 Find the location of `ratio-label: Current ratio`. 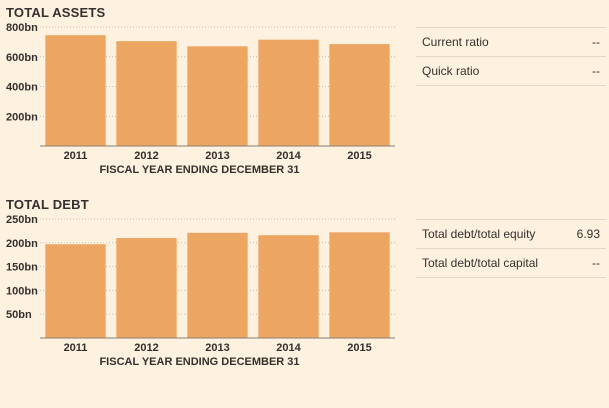

ratio-label: Current ratio is located at coordinates (455, 42).